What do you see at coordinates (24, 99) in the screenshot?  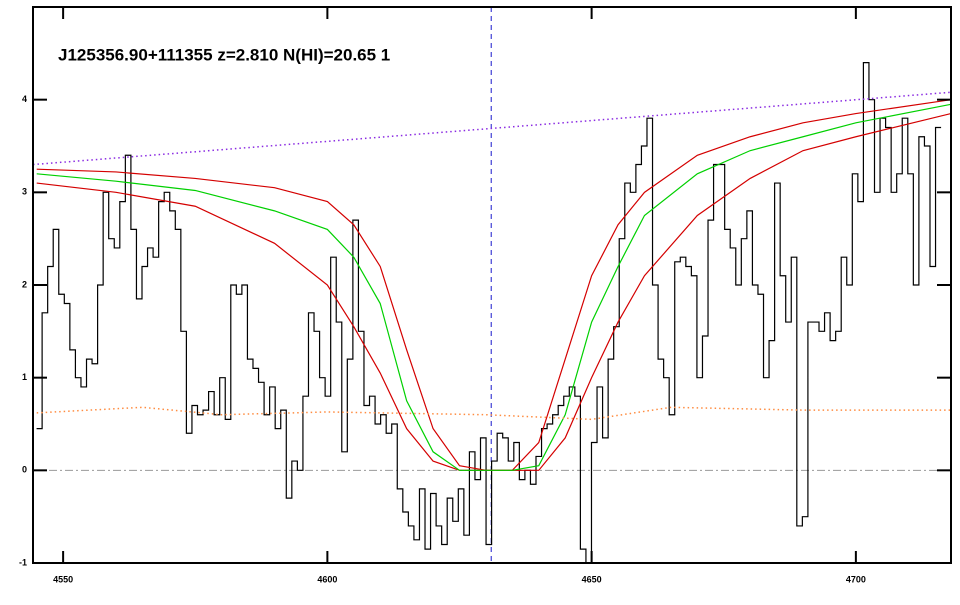 I see `y-tick-label: 4` at bounding box center [24, 99].